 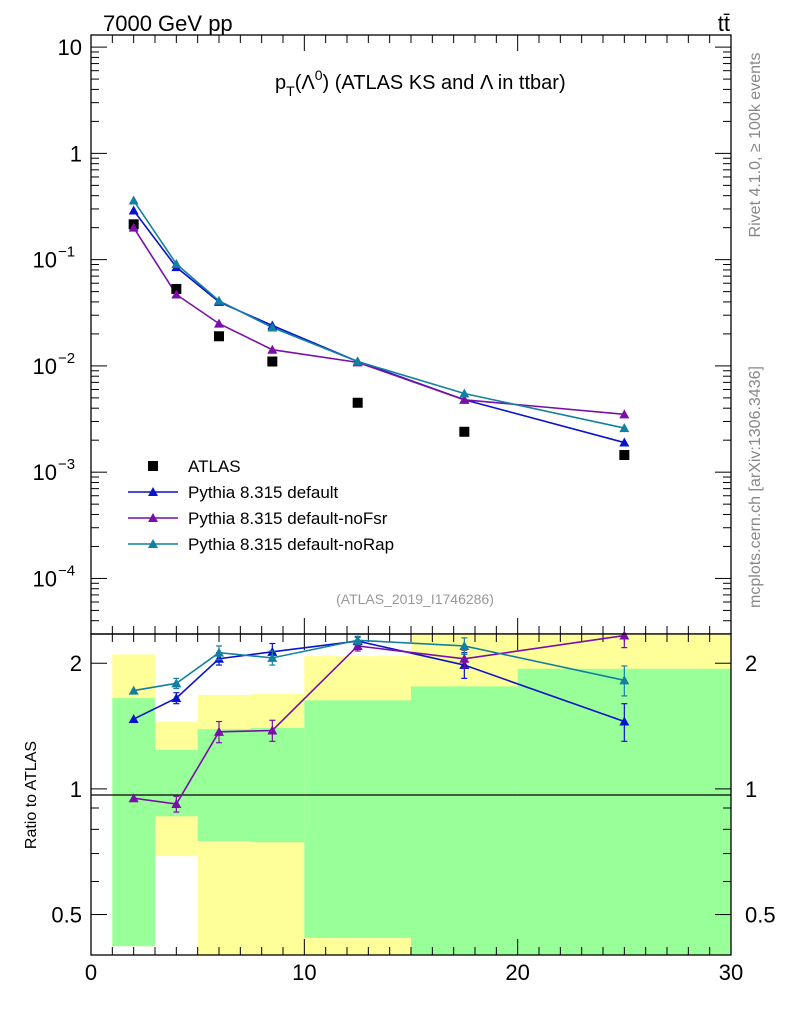 I want to click on y-tick-exponent: −1, so click(x=66, y=252).